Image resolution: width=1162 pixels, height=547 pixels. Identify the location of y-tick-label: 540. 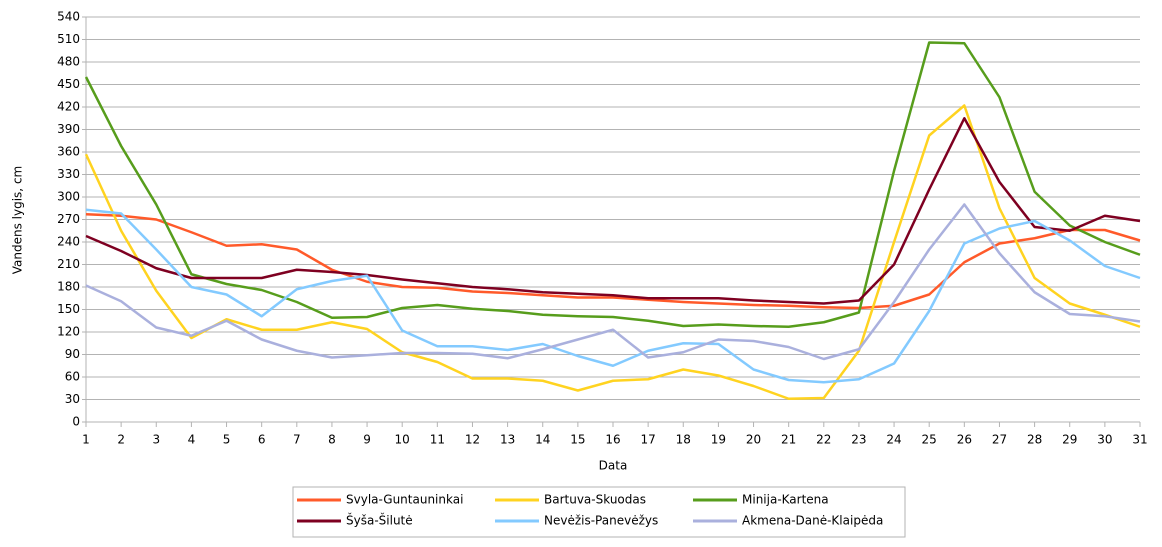
(68, 17).